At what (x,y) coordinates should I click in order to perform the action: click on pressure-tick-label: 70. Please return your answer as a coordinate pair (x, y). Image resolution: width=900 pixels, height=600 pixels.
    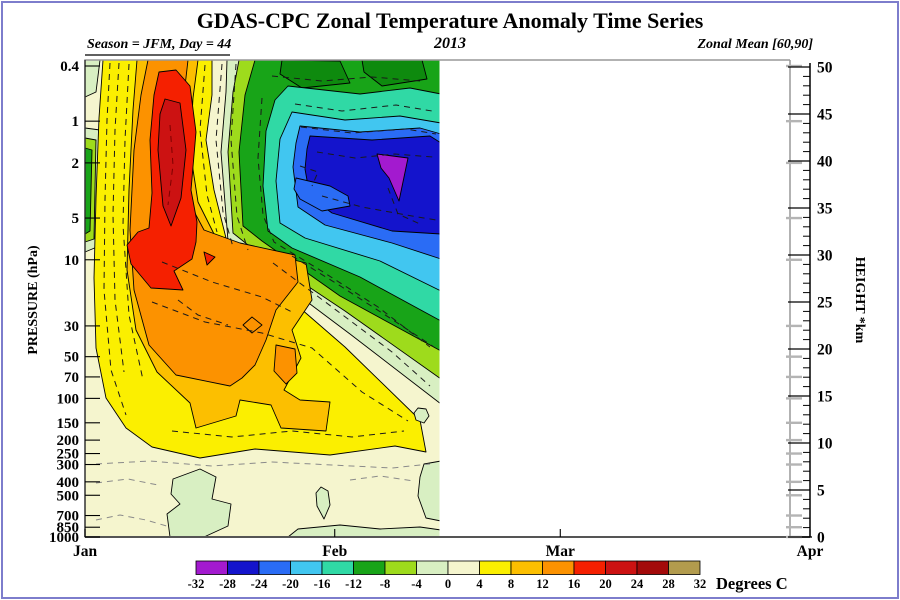
    Looking at the image, I should click on (71, 378).